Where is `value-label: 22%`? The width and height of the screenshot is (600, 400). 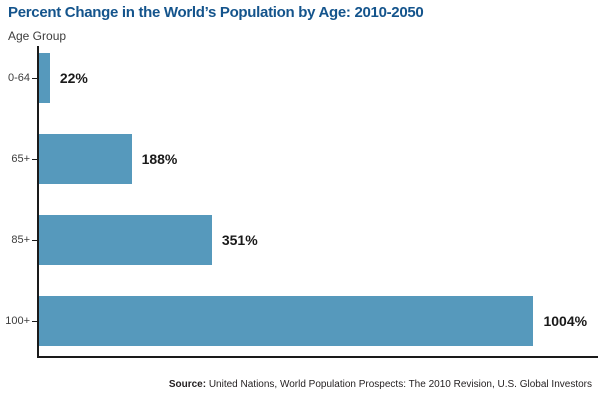
value-label: 22% is located at coordinates (73, 78).